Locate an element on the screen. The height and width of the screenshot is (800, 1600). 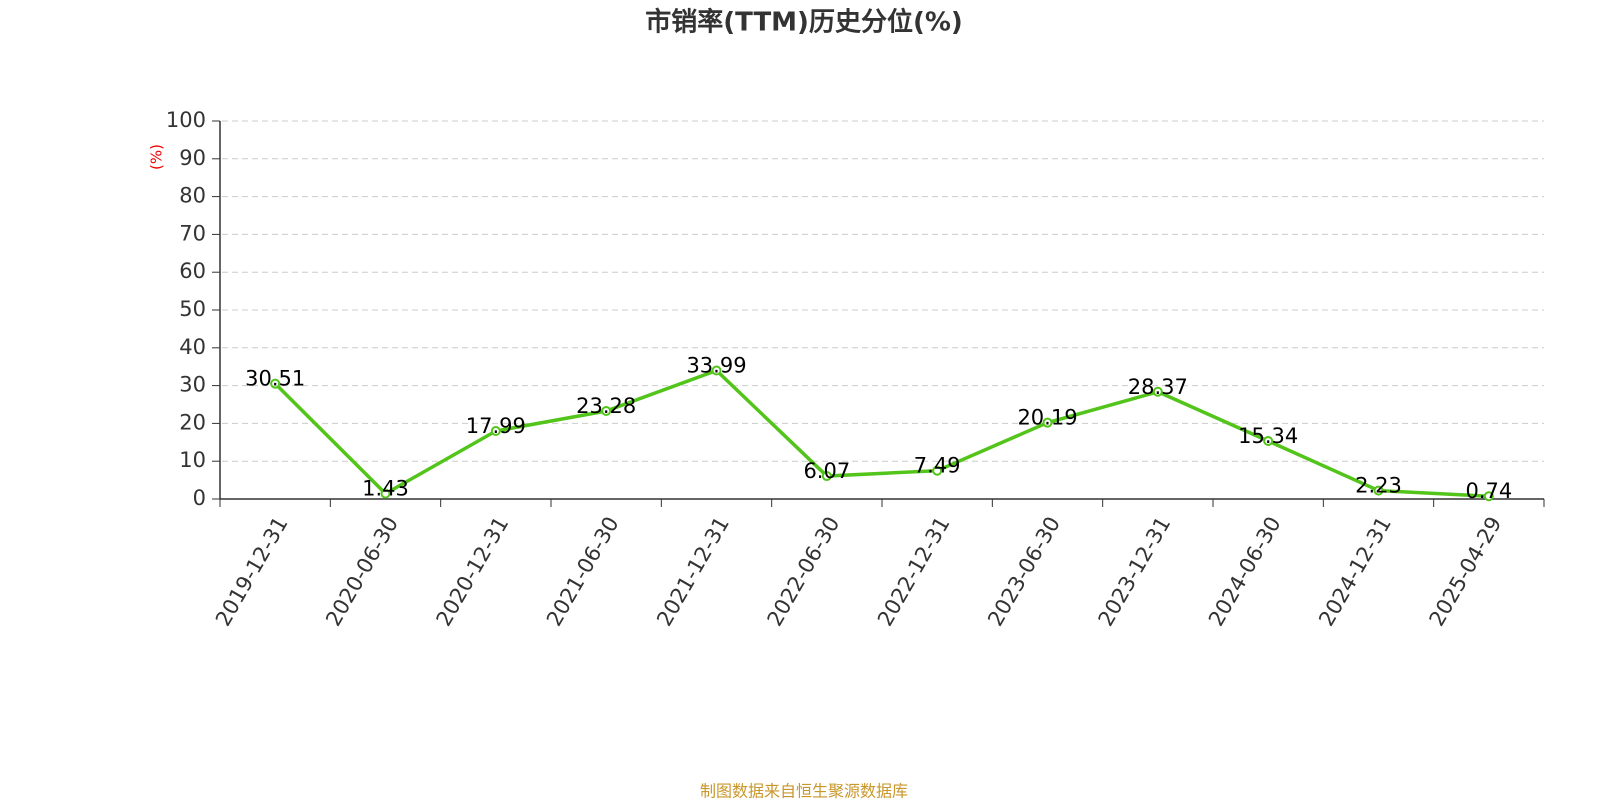
y-tick-label: 70 is located at coordinates (192, 233).